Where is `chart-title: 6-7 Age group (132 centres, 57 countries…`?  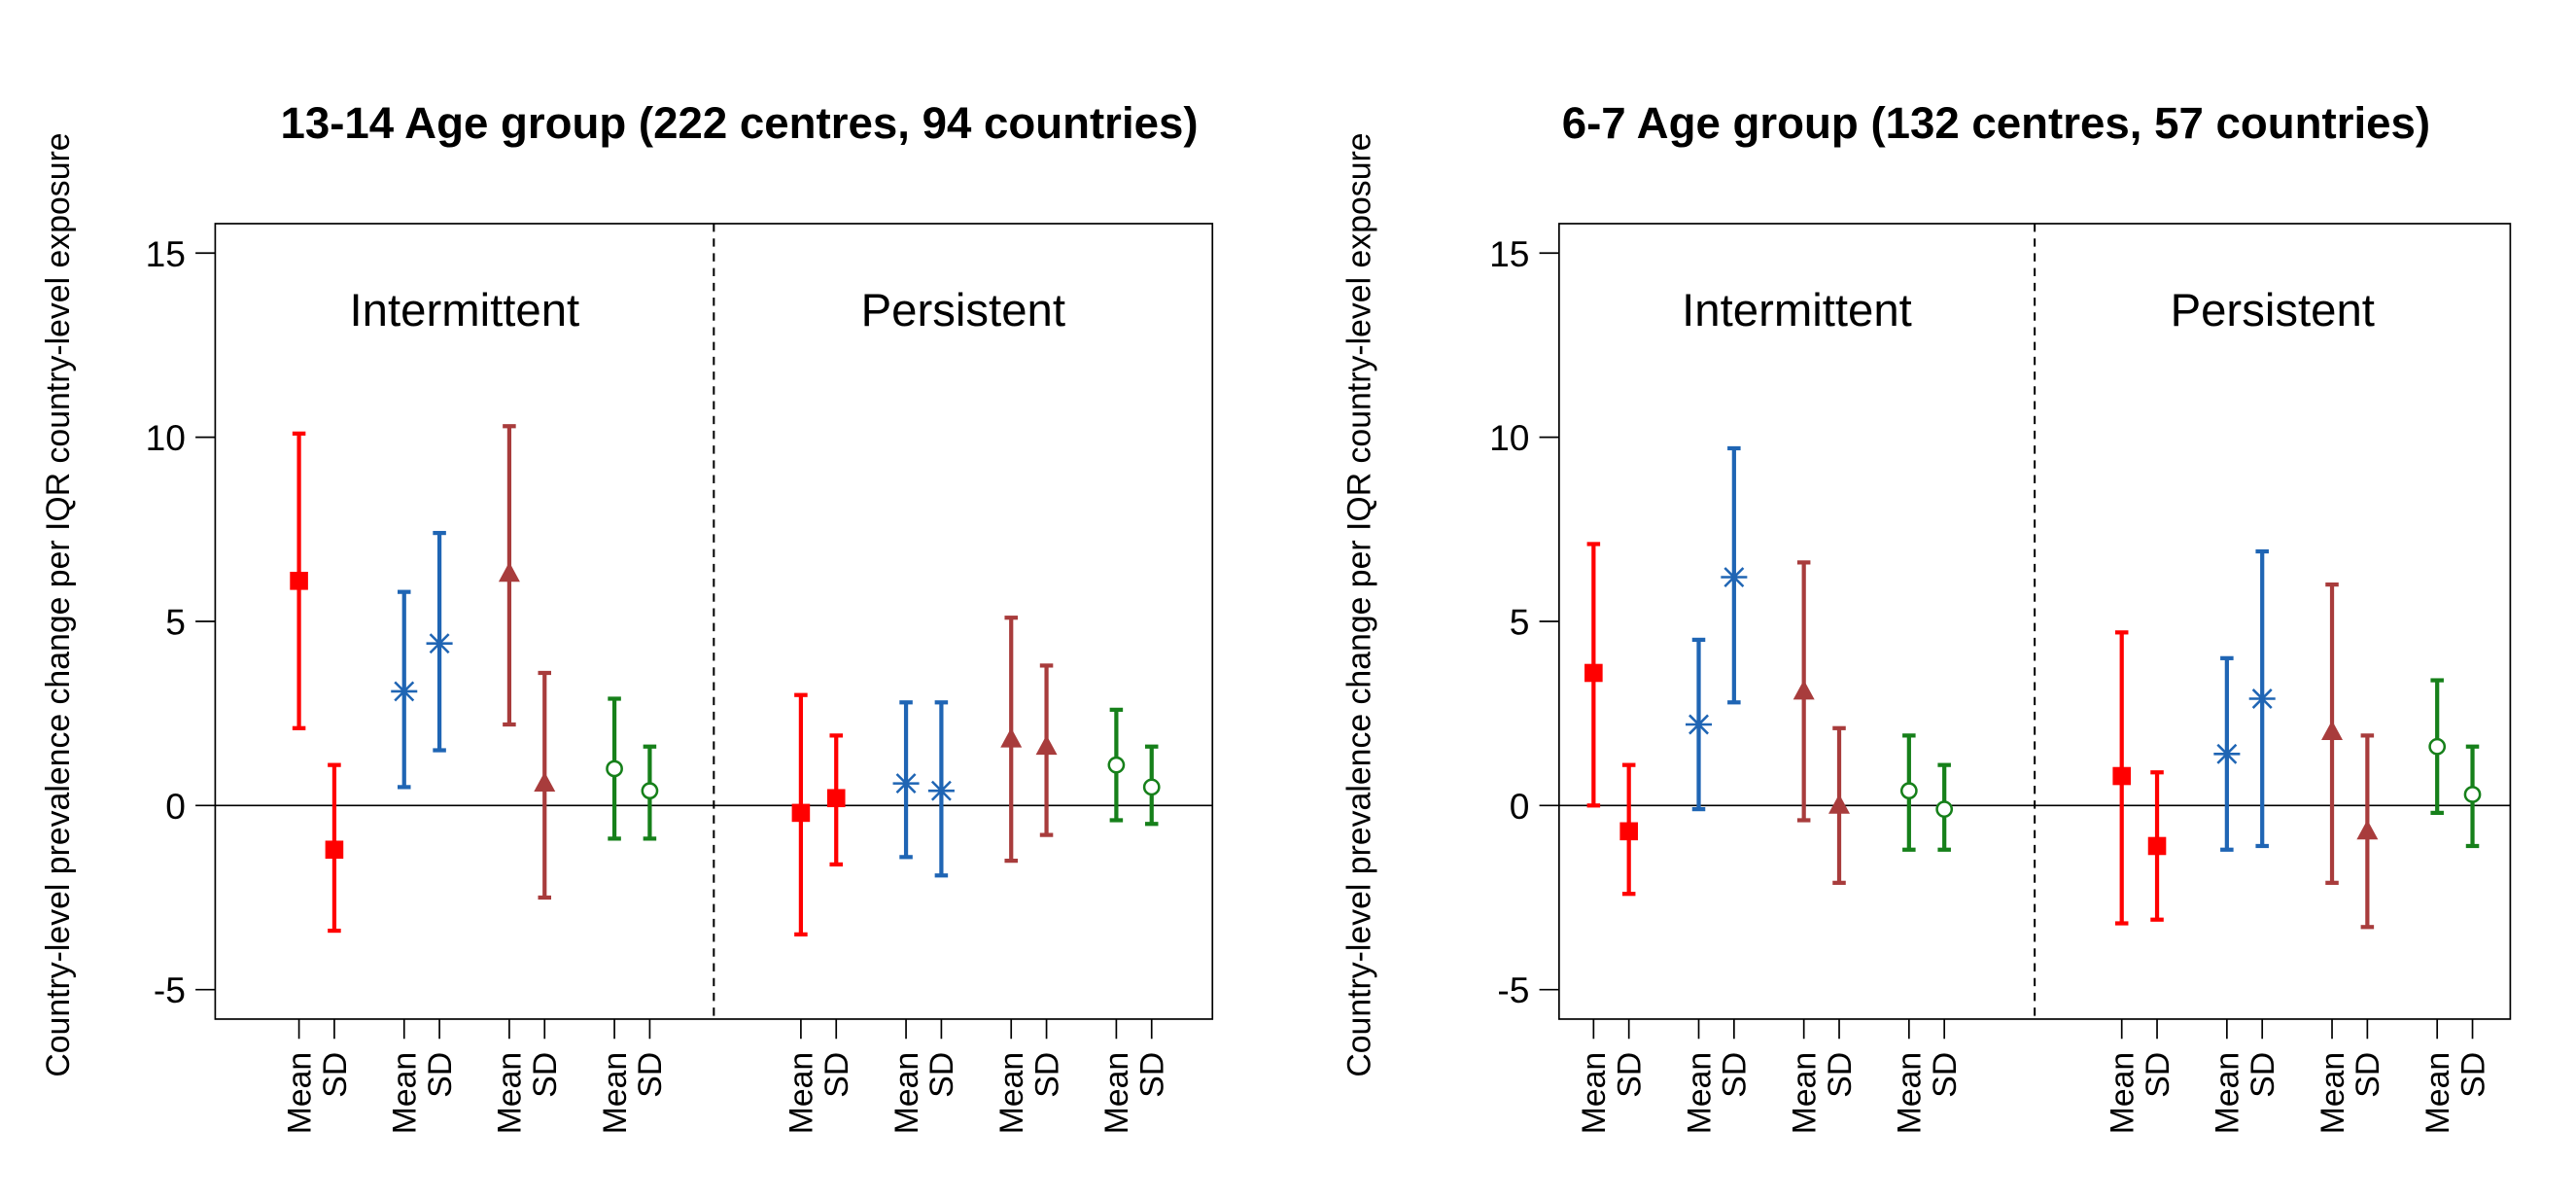
chart-title: 6-7 Age group (132 centres, 57 countries… is located at coordinates (1996, 123).